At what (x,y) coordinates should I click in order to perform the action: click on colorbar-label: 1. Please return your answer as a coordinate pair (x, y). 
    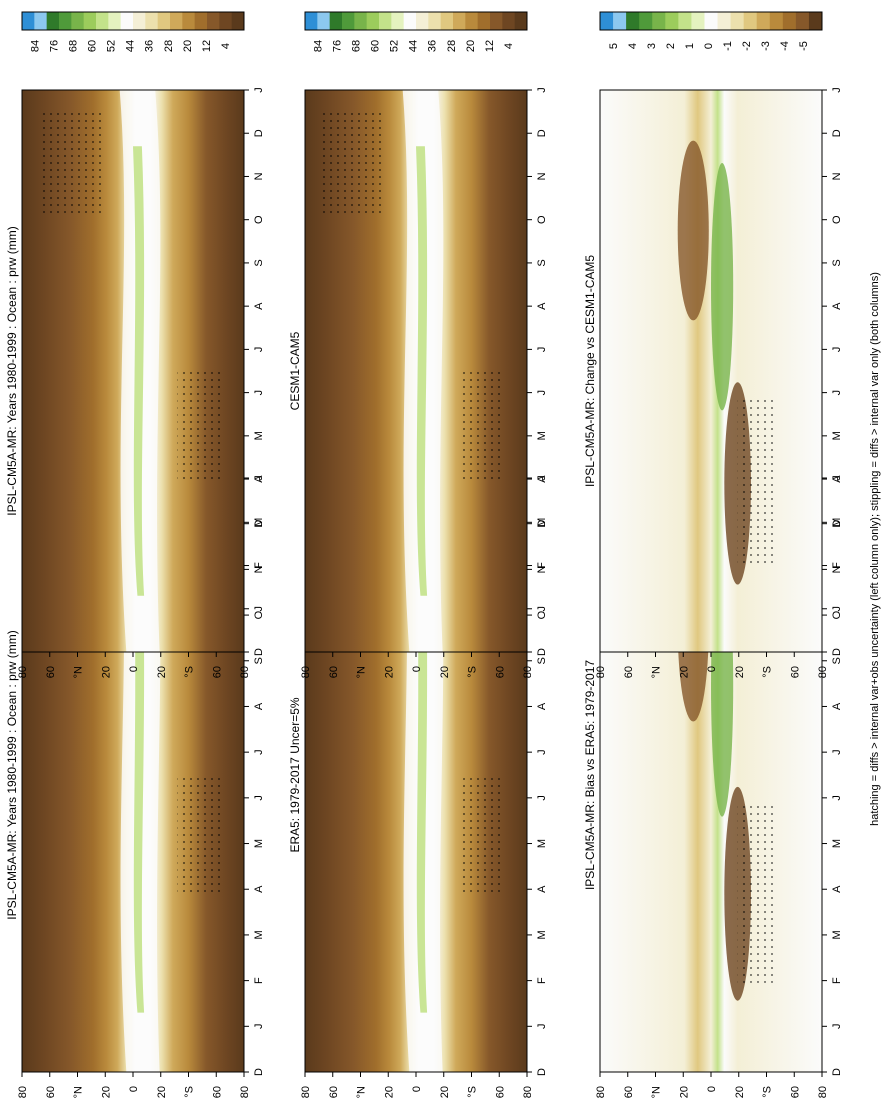
    Looking at the image, I should click on (690, 46).